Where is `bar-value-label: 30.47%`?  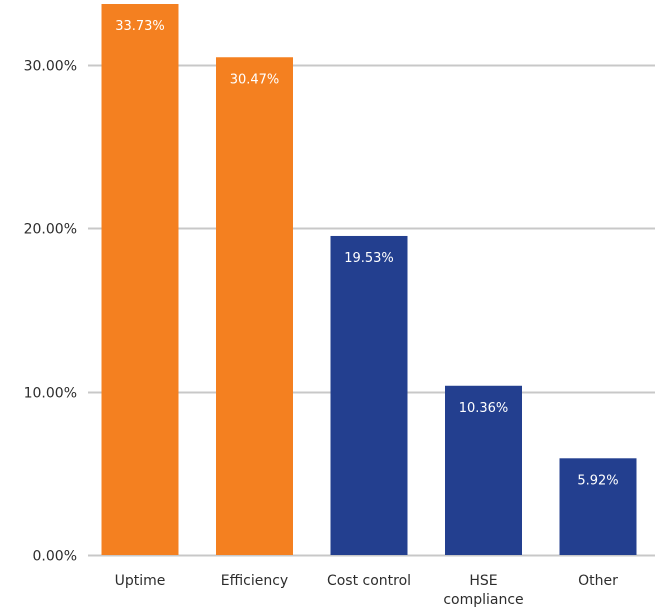
bar-value-label: 30.47% is located at coordinates (255, 79).